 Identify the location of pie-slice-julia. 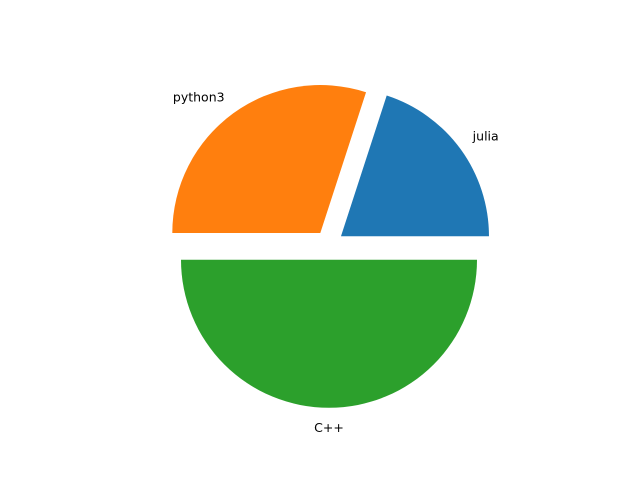
(414, 166).